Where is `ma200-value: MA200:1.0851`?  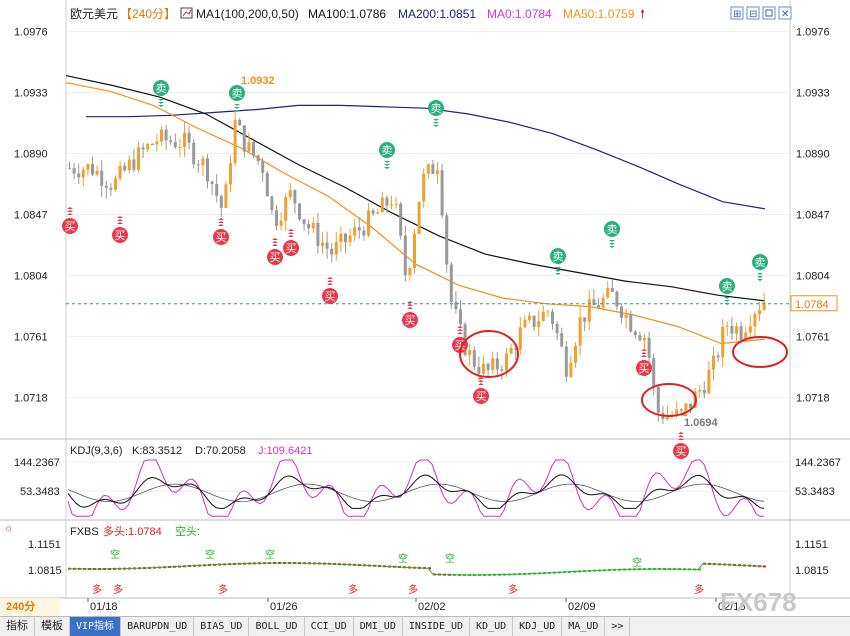 ma200-value: MA200:1.0851 is located at coordinates (437, 14).